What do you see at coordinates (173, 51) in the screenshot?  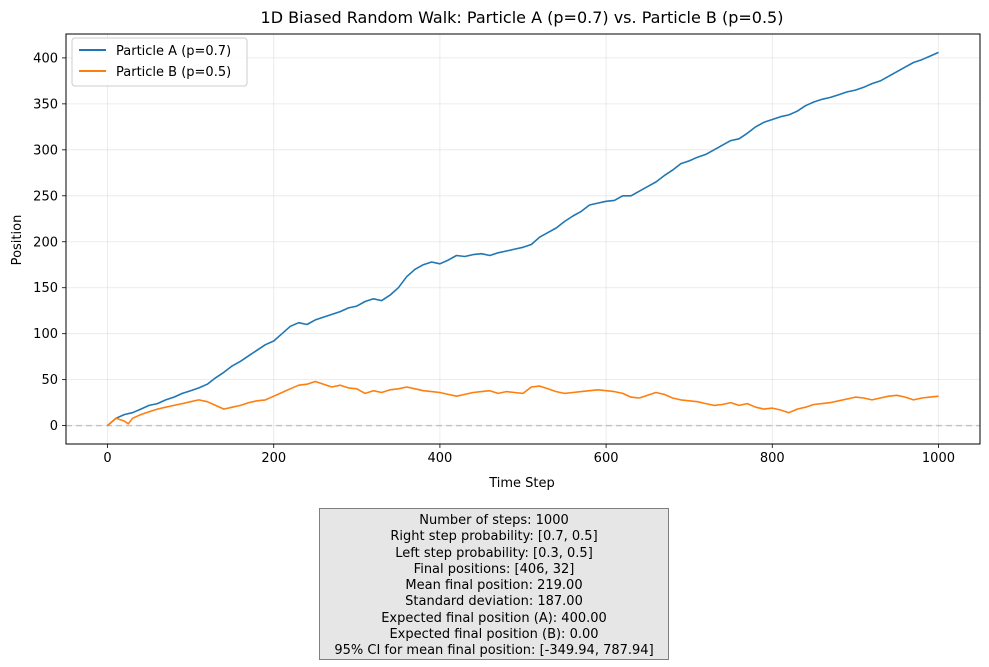 I see `legend-label-a: Particle A (p=0.7)` at bounding box center [173, 51].